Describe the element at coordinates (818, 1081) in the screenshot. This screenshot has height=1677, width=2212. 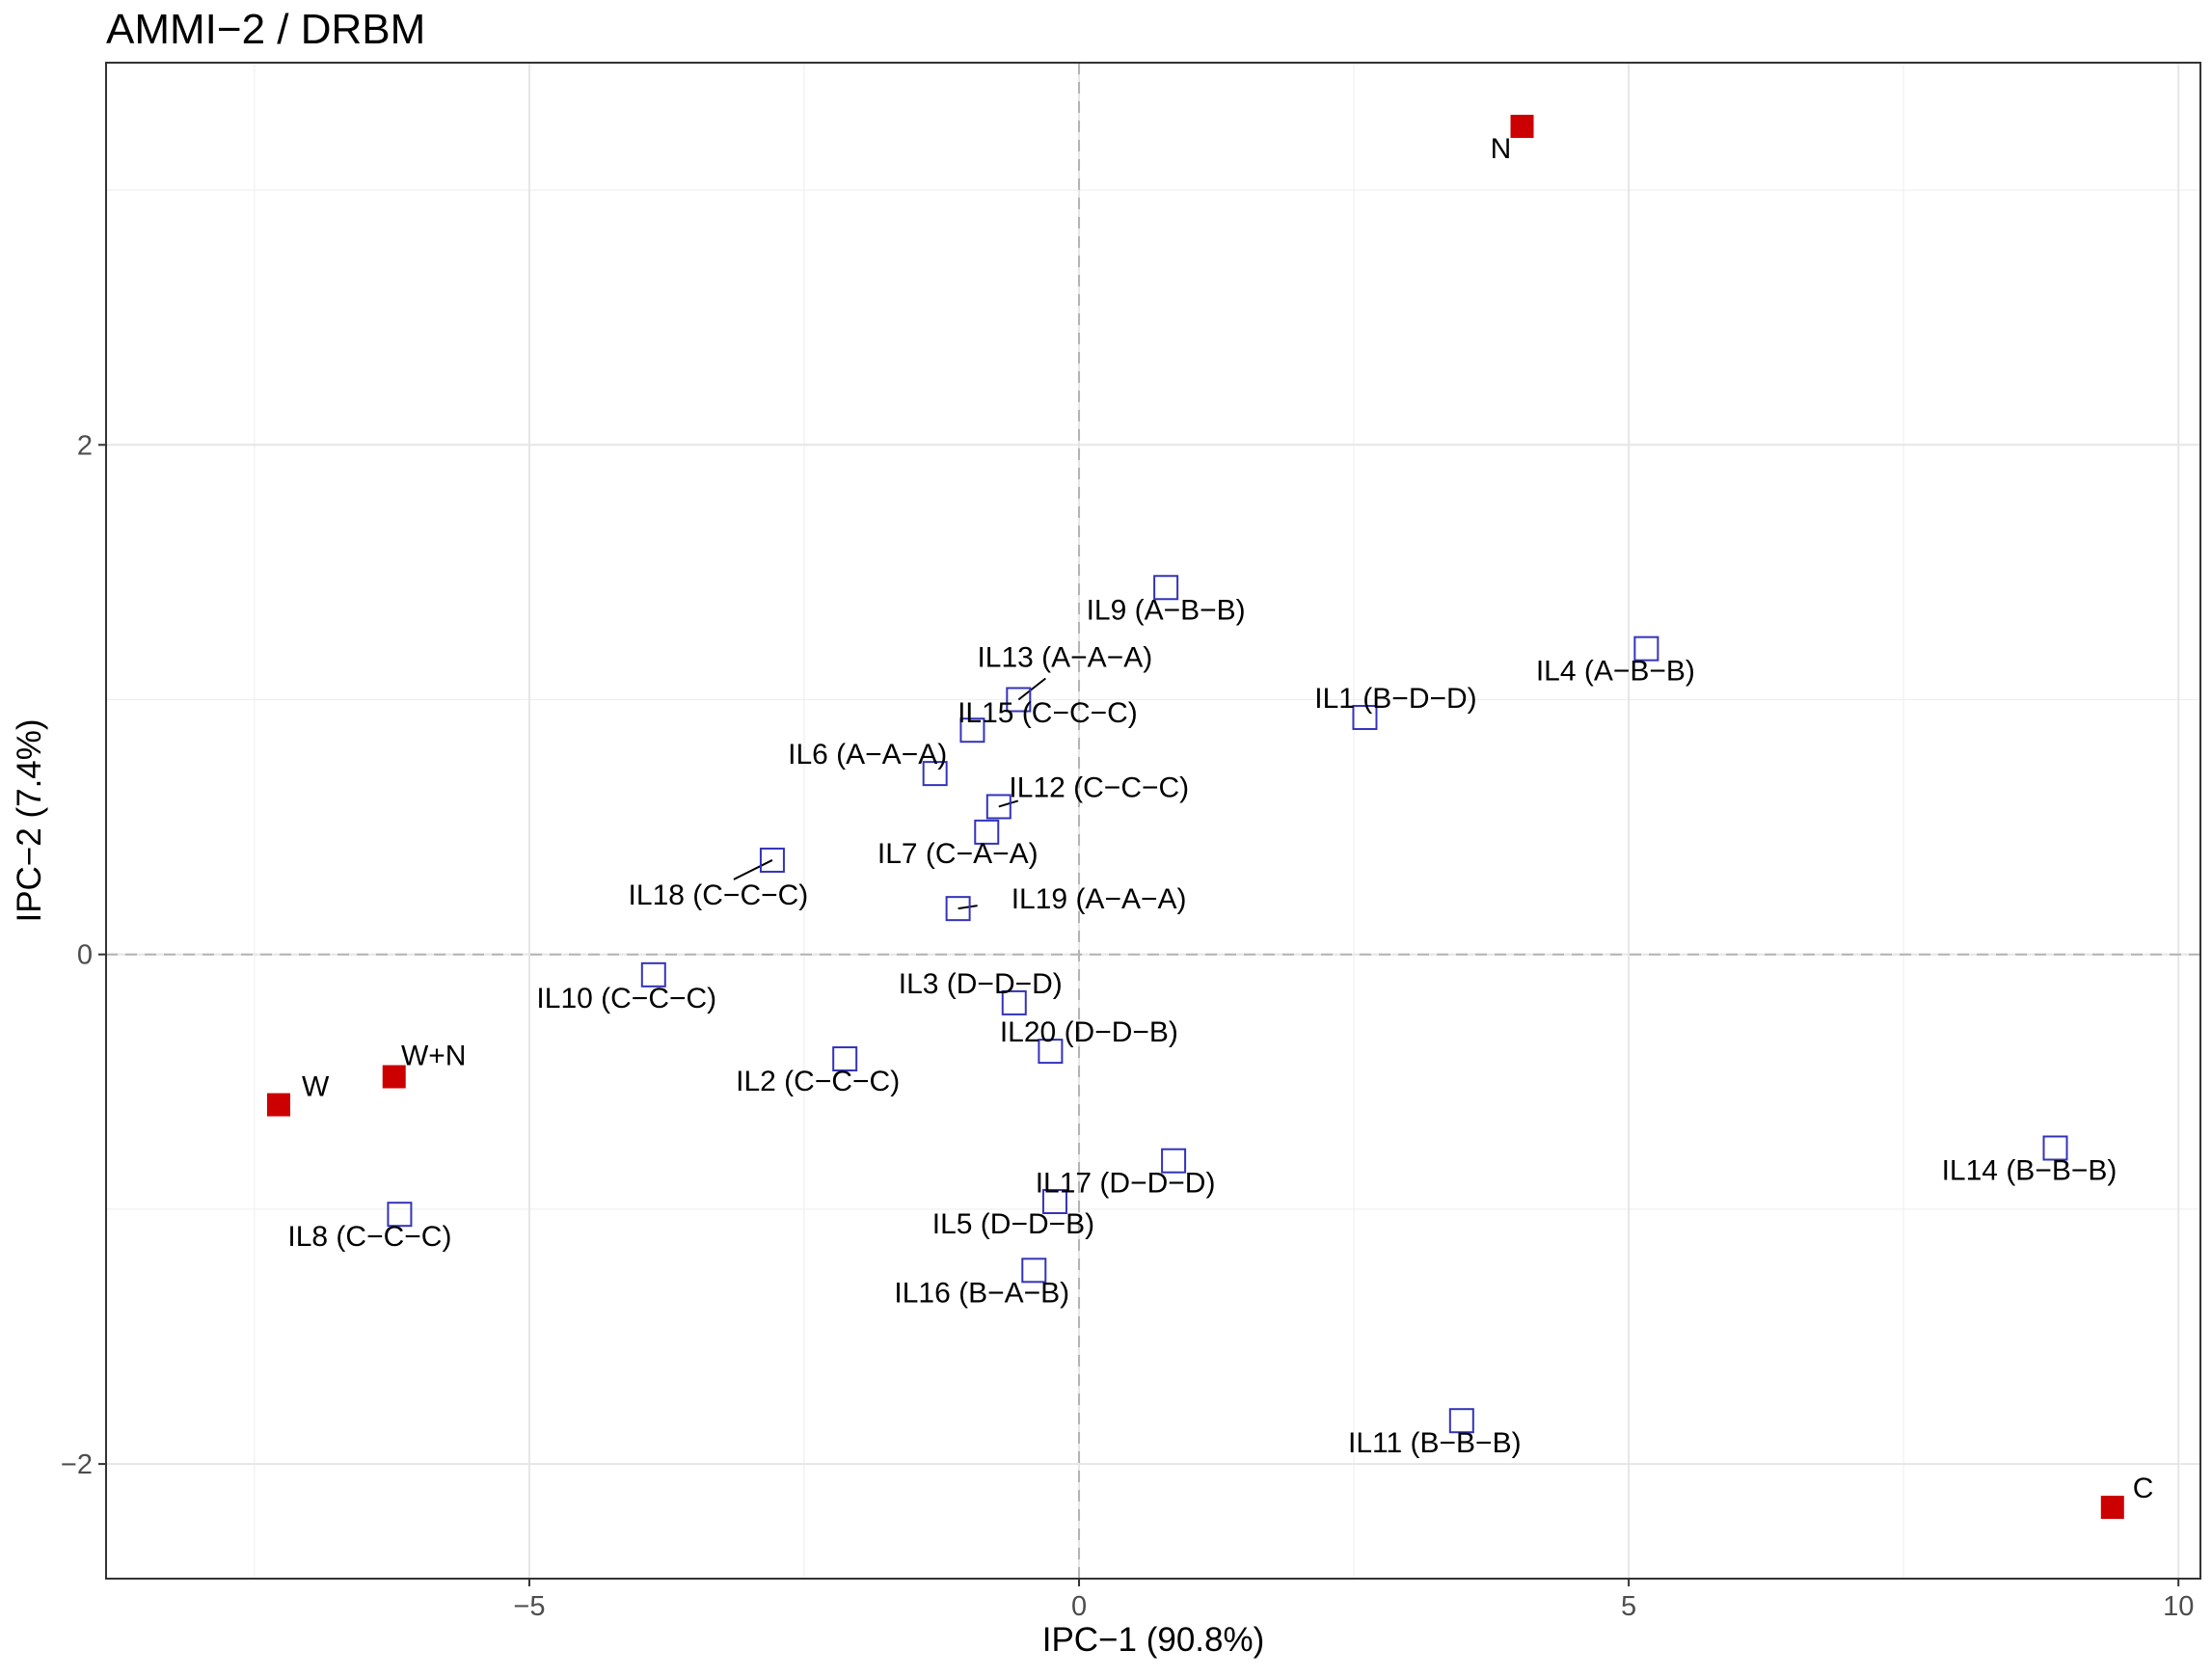
I see `genotype-label-il2-c-c-c: IL2 (C−C−C)` at that location.